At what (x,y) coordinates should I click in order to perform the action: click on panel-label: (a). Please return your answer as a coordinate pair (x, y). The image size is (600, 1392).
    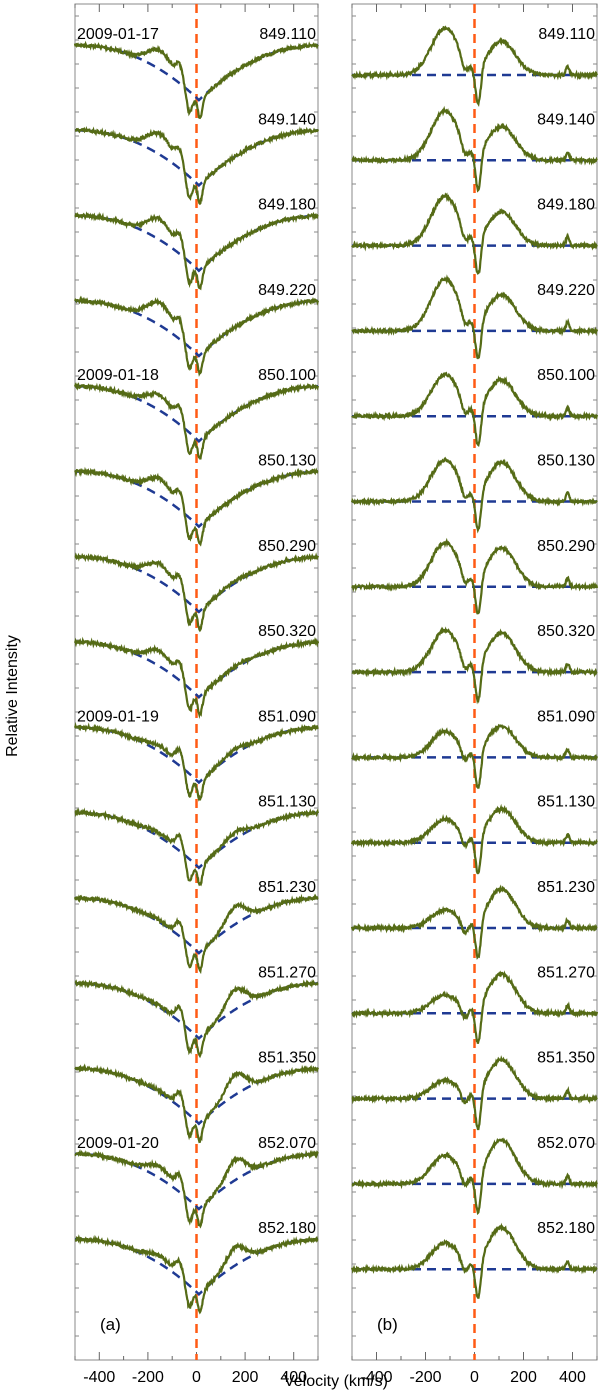
    Looking at the image, I should click on (110, 1324).